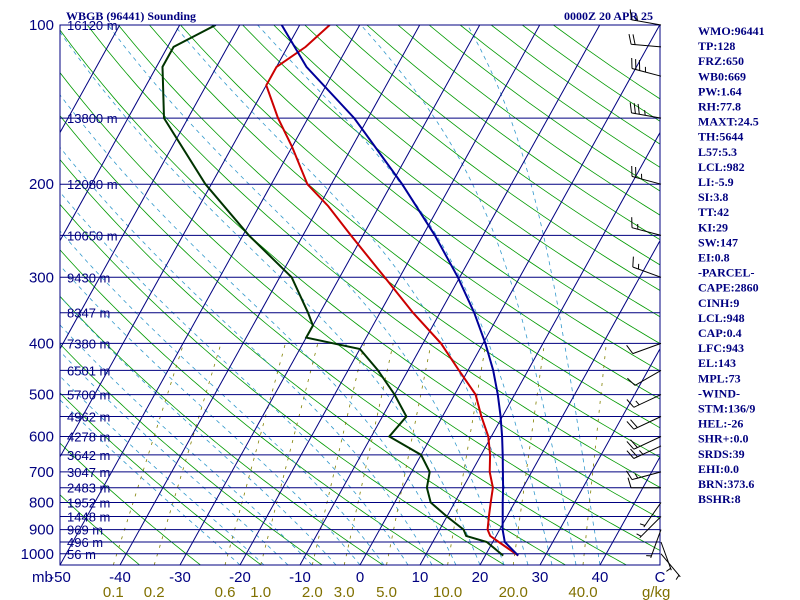  Describe the element at coordinates (37, 554) in the screenshot. I see `pressure-tick-label: 1000` at that location.